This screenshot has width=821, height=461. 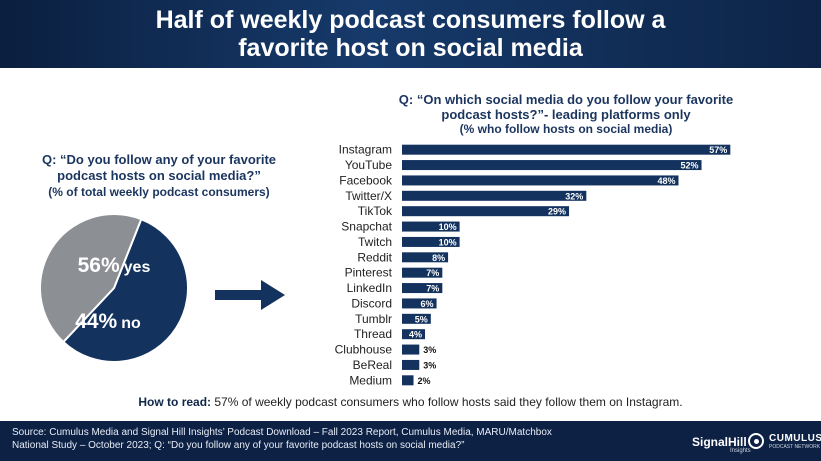 I want to click on pie-question-note: (% of total weekly podcast consumers), so click(x=159, y=192).